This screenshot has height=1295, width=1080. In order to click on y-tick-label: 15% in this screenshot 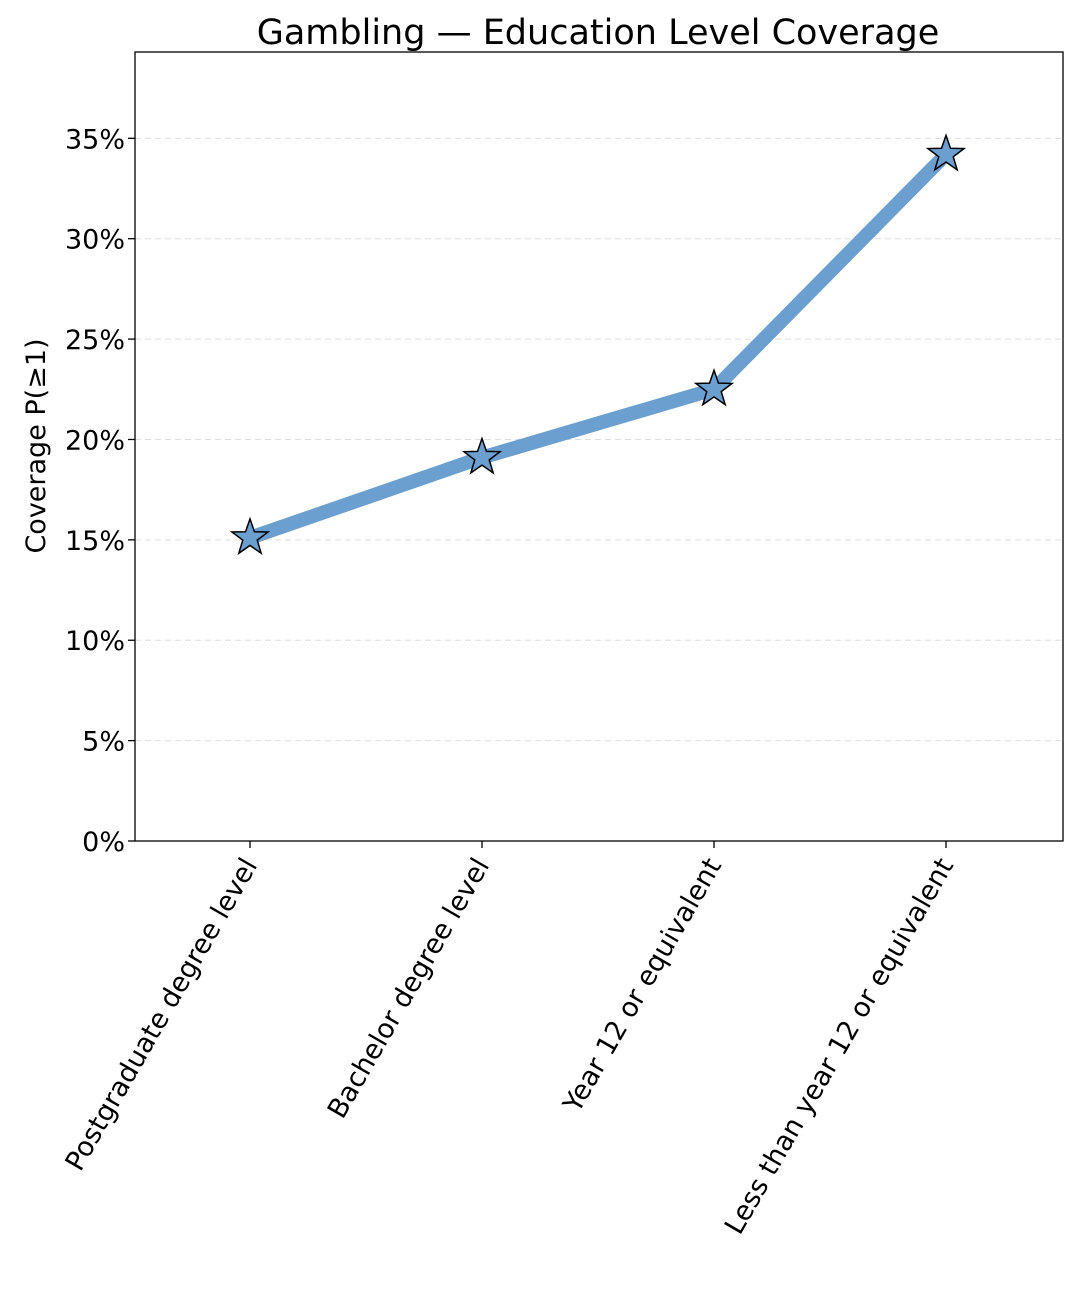, I will do `click(95, 541)`.